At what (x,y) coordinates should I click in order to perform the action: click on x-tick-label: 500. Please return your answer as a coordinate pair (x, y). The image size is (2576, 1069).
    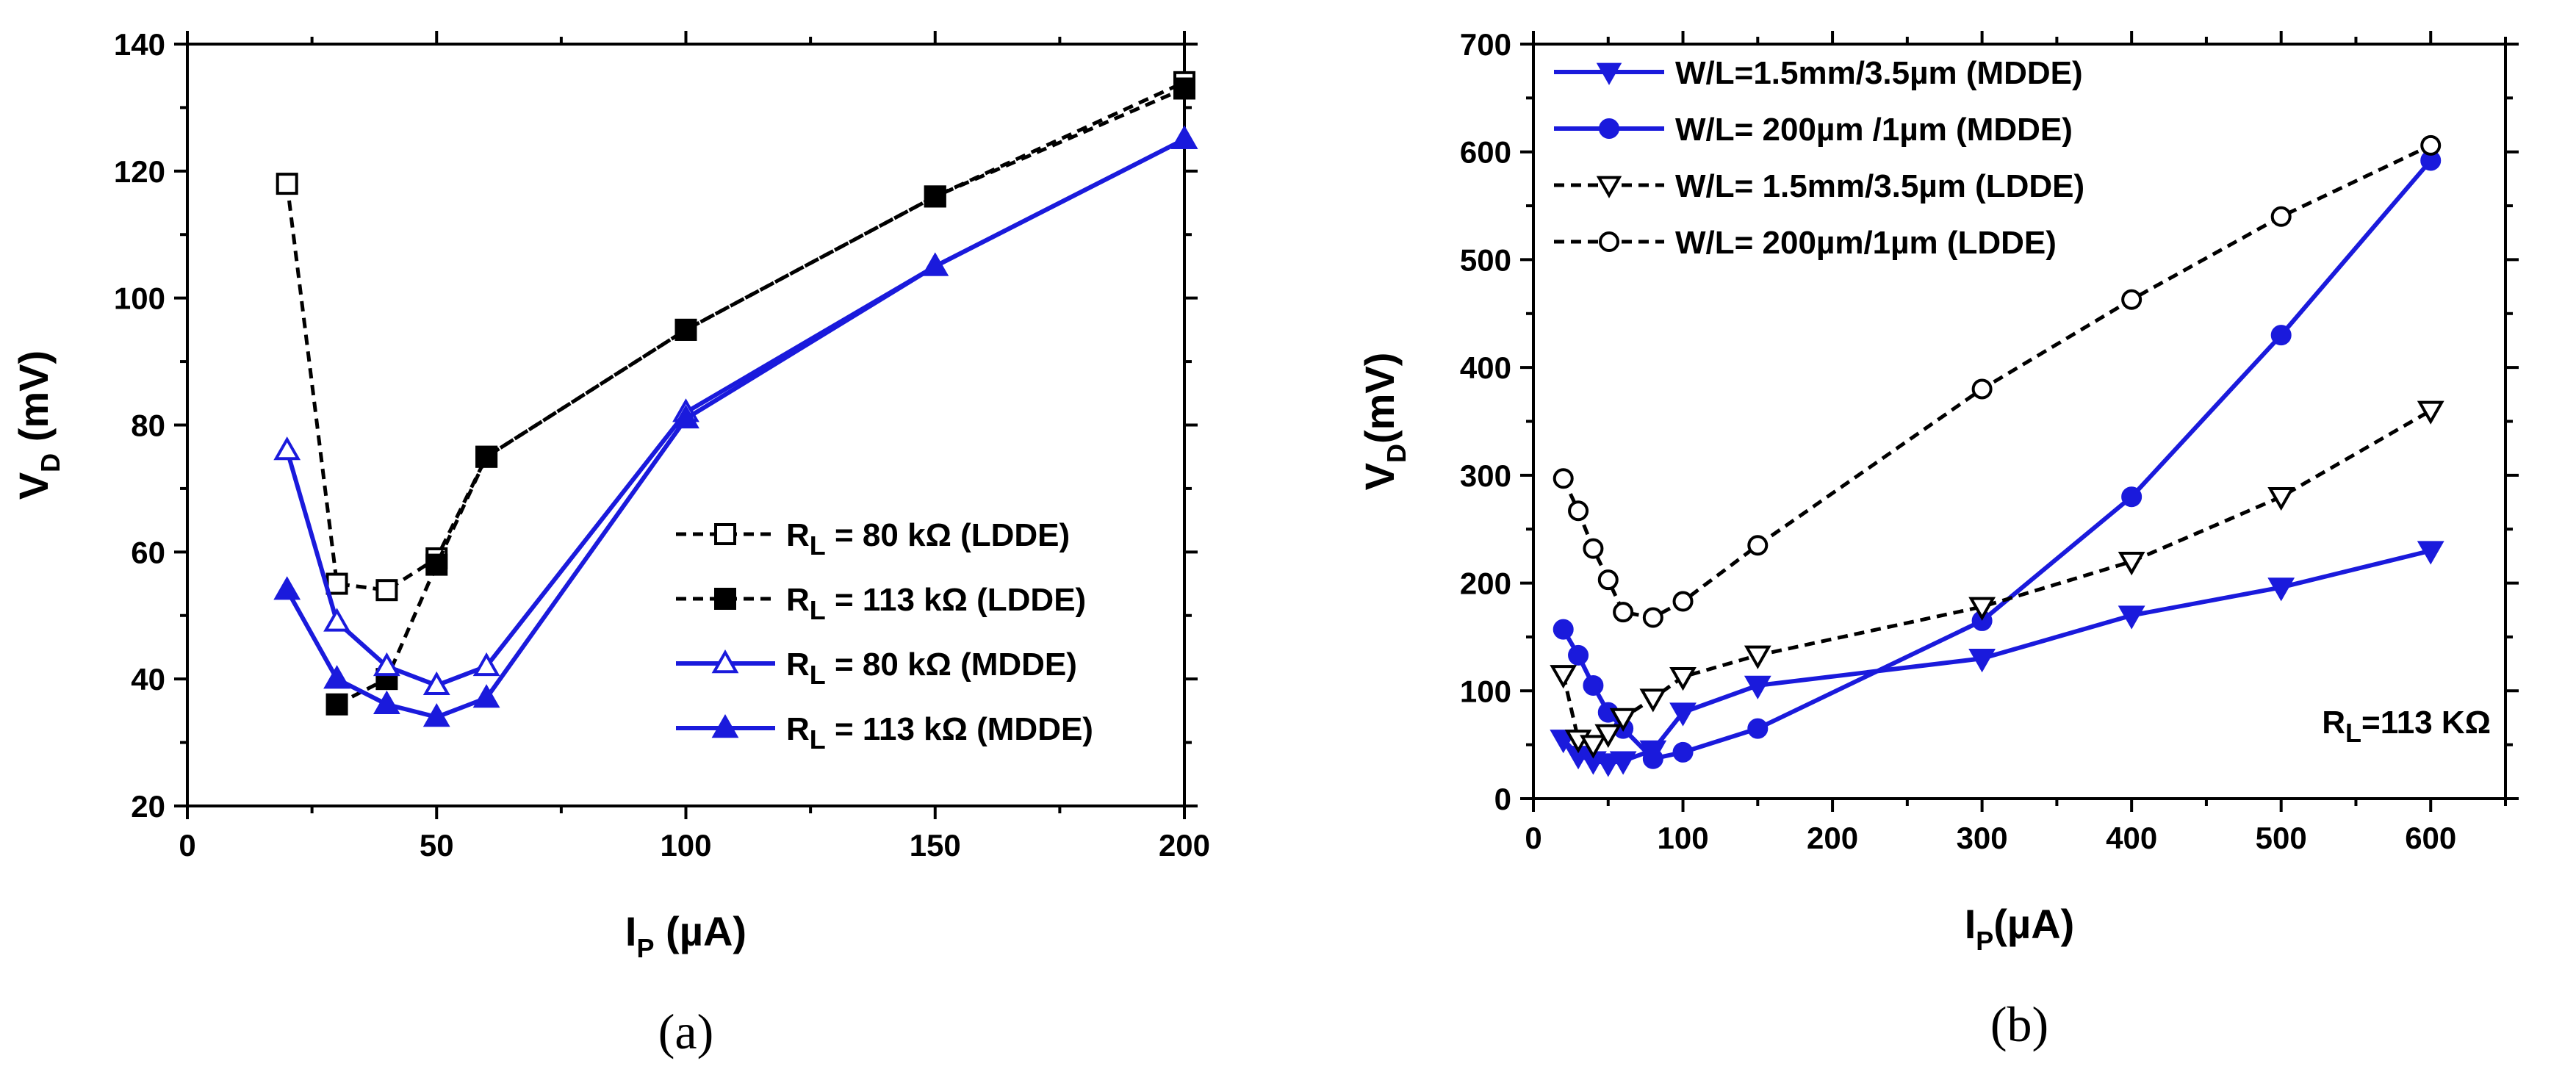
    Looking at the image, I should click on (2281, 838).